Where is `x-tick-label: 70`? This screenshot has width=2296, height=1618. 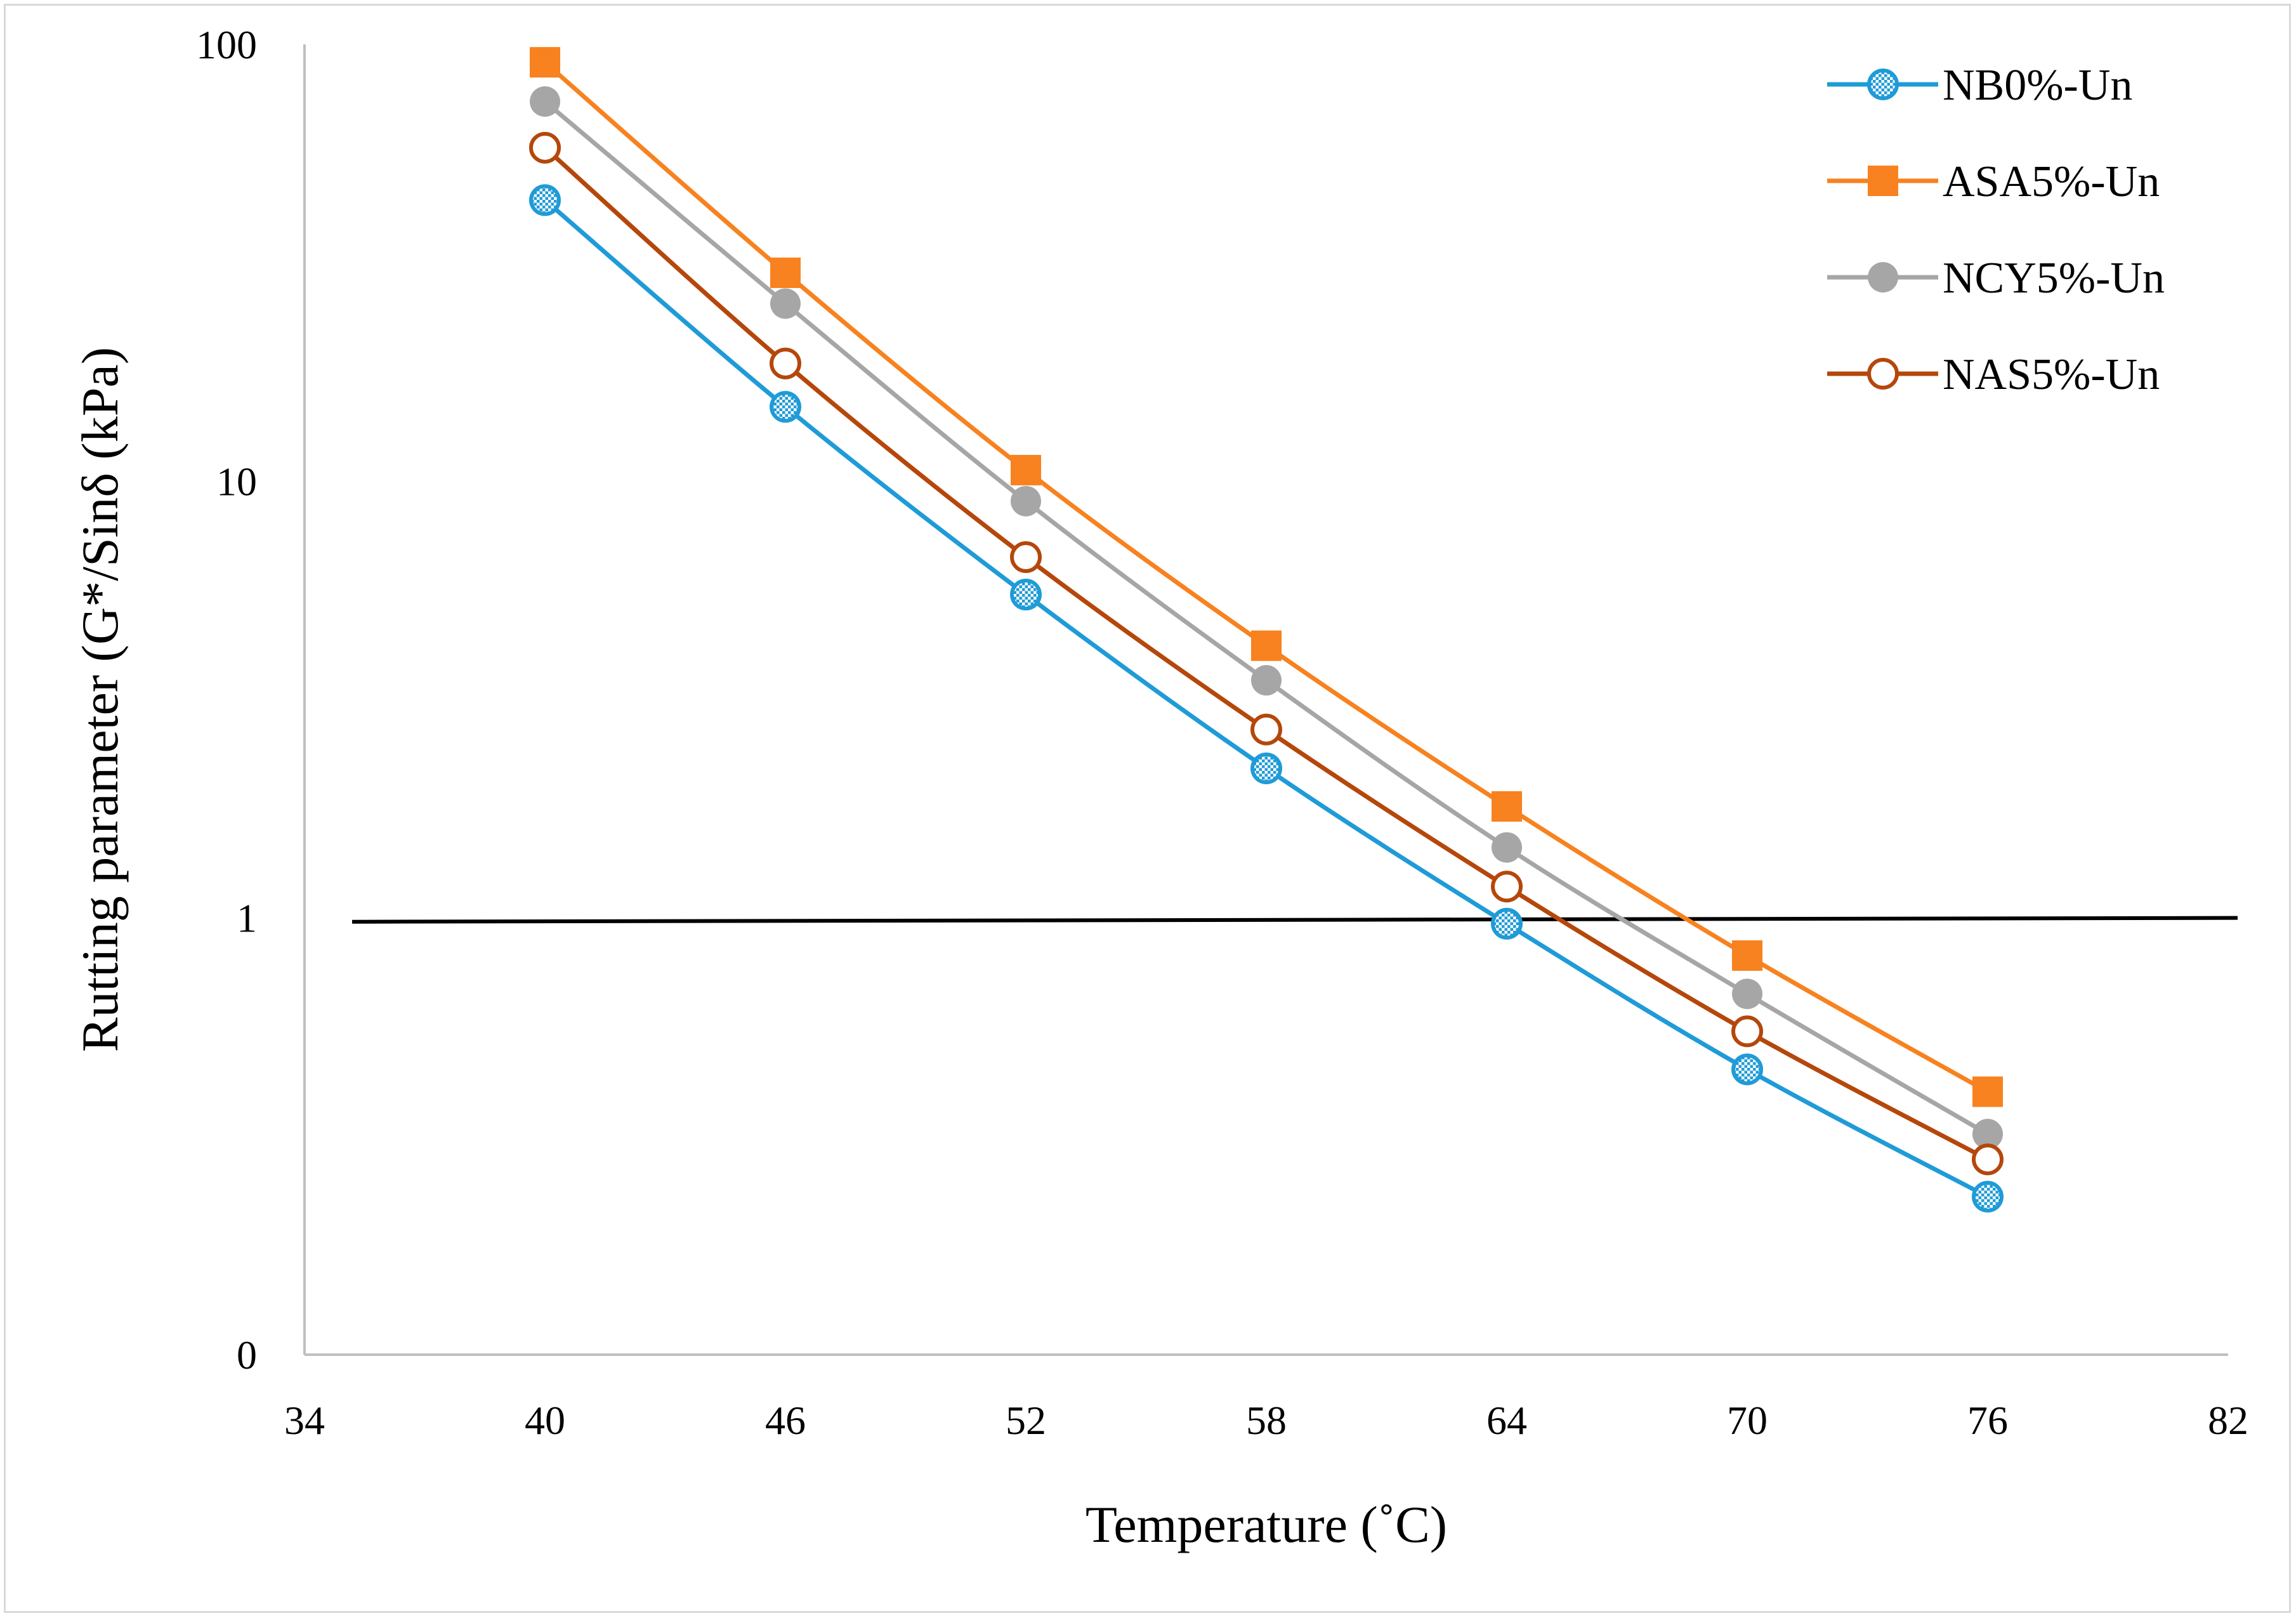
x-tick-label: 70 is located at coordinates (1747, 1420).